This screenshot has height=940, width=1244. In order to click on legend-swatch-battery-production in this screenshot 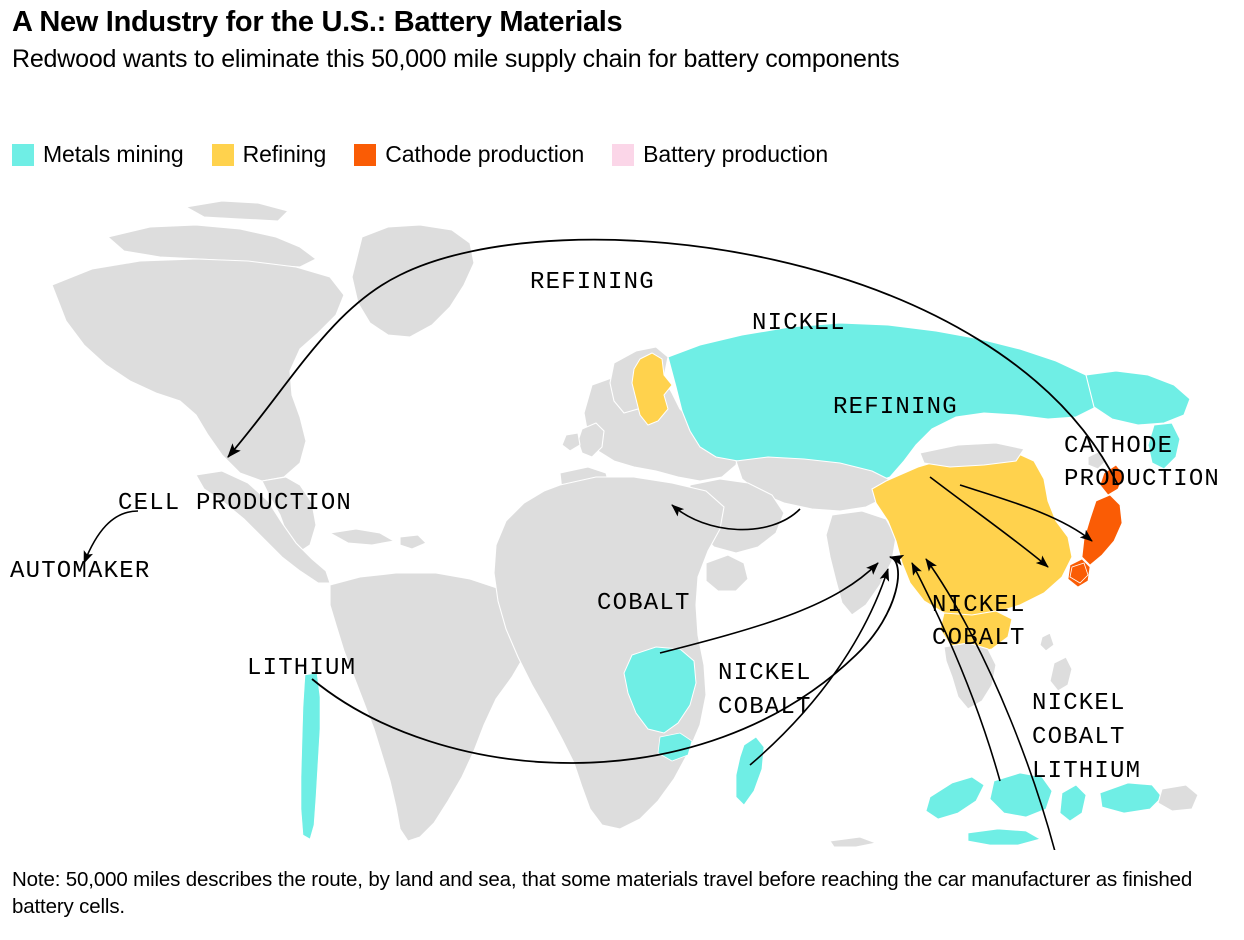, I will do `click(623, 154)`.